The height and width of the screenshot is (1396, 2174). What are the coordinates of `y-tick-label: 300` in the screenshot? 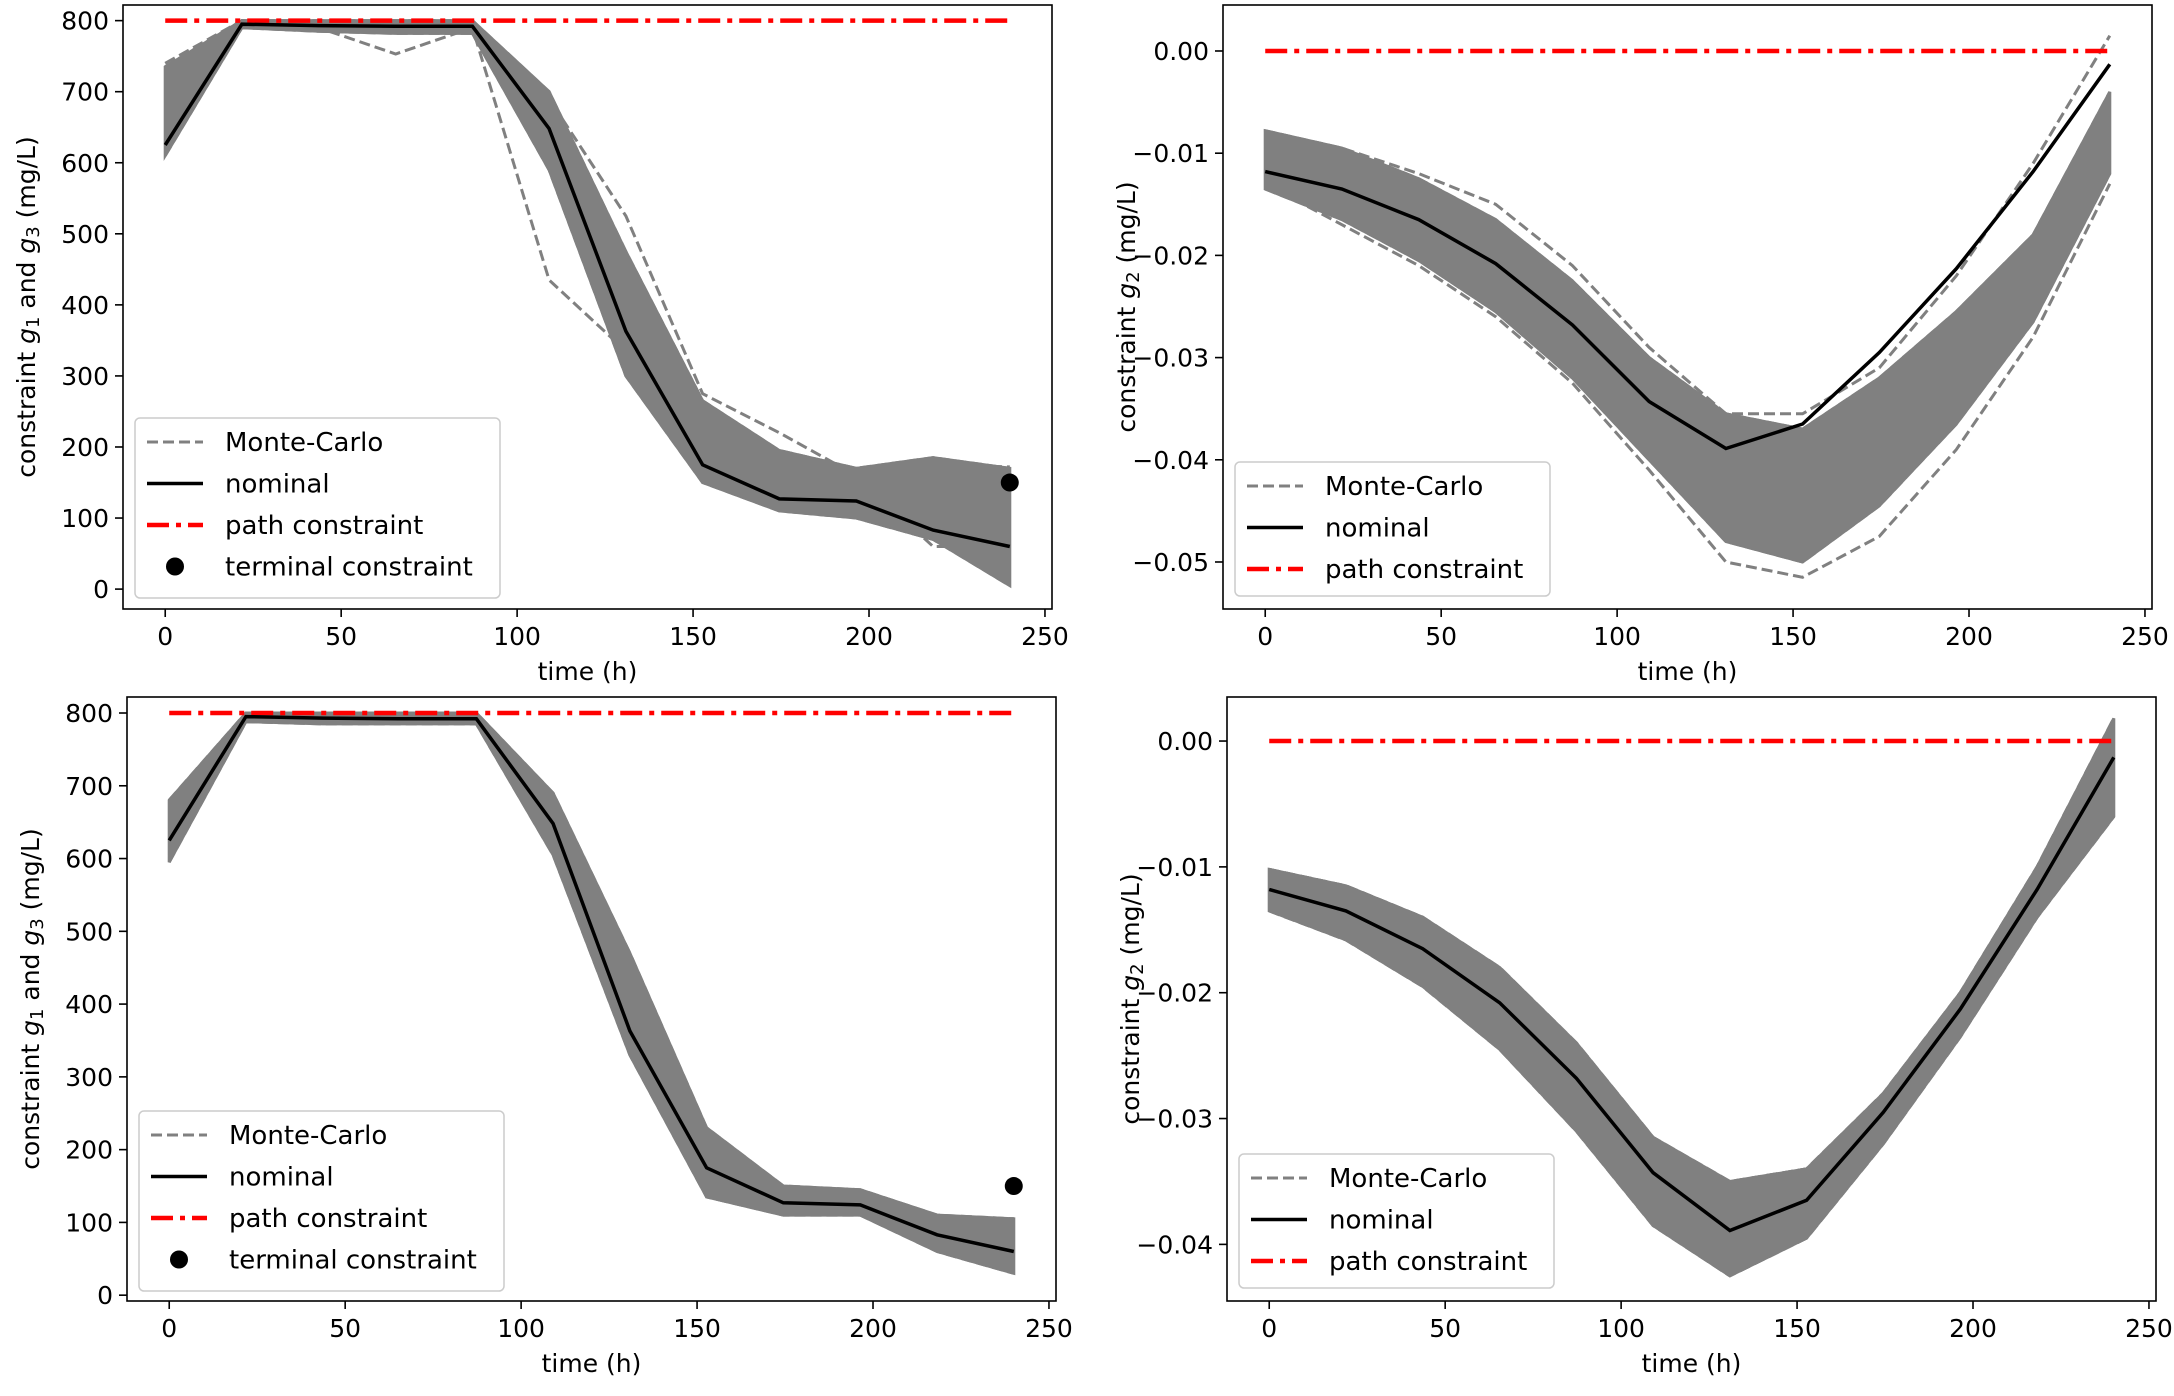 It's located at (85, 376).